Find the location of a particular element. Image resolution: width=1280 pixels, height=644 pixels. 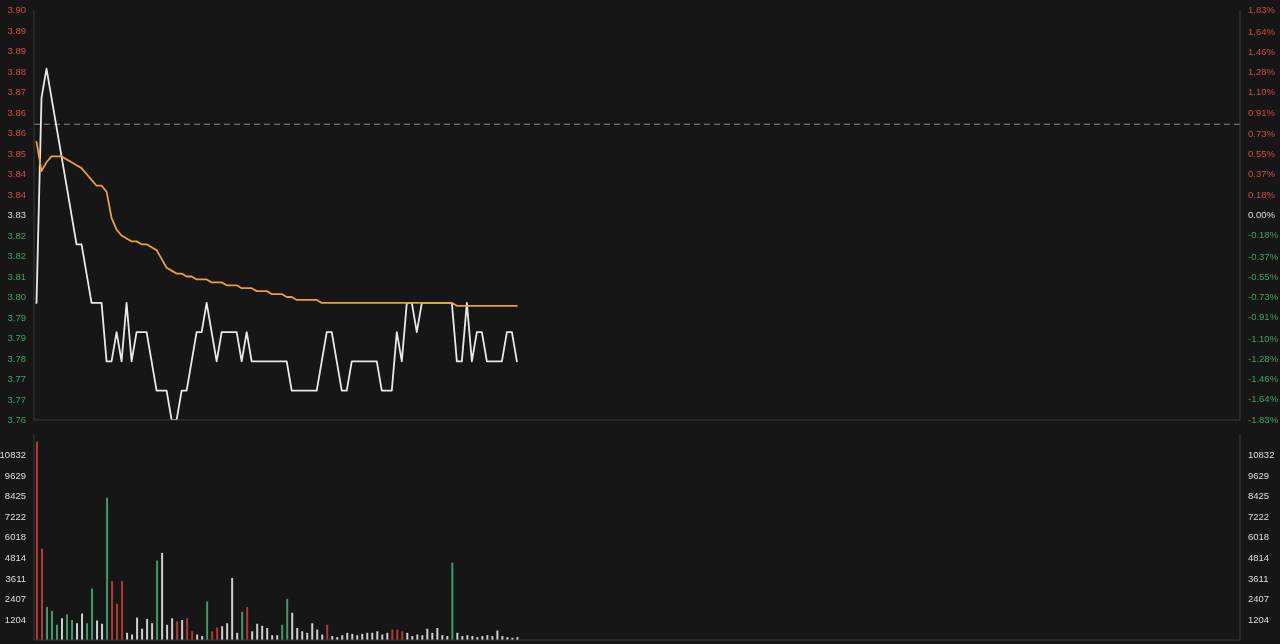

y-tick-label: 3.85 is located at coordinates (16, 153).